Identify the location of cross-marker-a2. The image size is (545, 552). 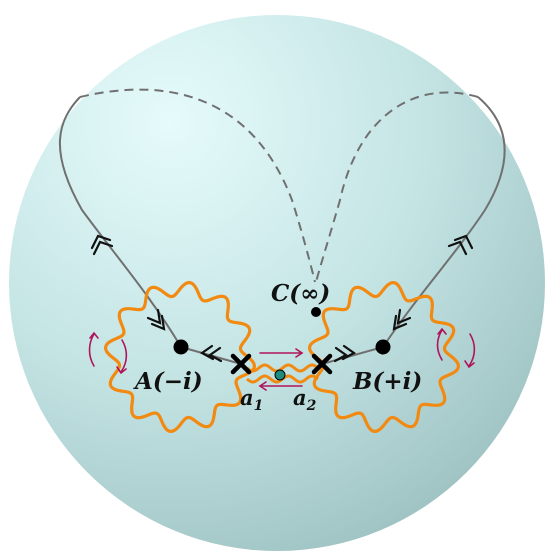
(322, 364).